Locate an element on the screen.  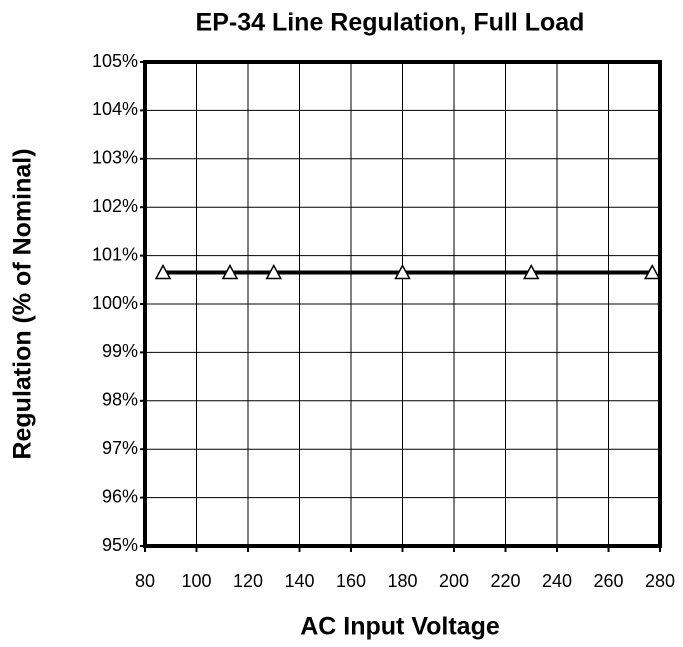
x-tick-label: 240 is located at coordinates (557, 581).